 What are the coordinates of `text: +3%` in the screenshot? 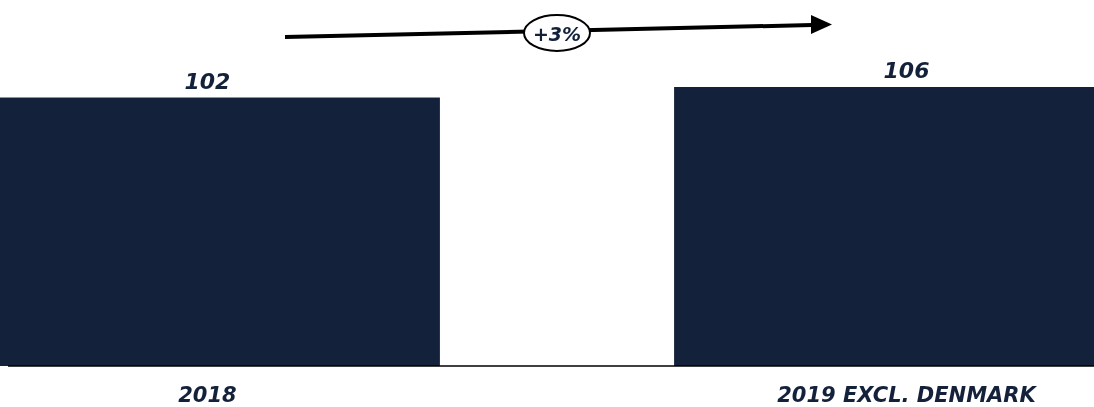 It's located at (557, 34).